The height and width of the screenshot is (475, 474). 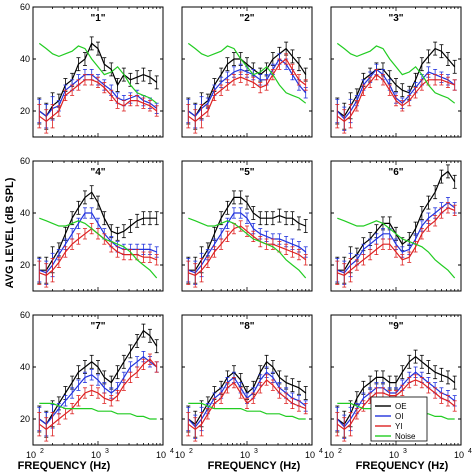 I want to click on panel-label: "5", so click(x=246, y=172).